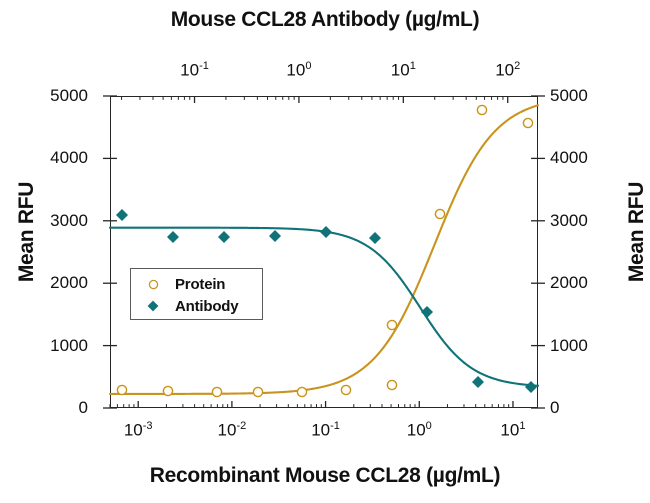 The width and height of the screenshot is (650, 503). Describe the element at coordinates (232, 430) in the screenshot. I see `bottom-tick-1: 10⁻²` at that location.